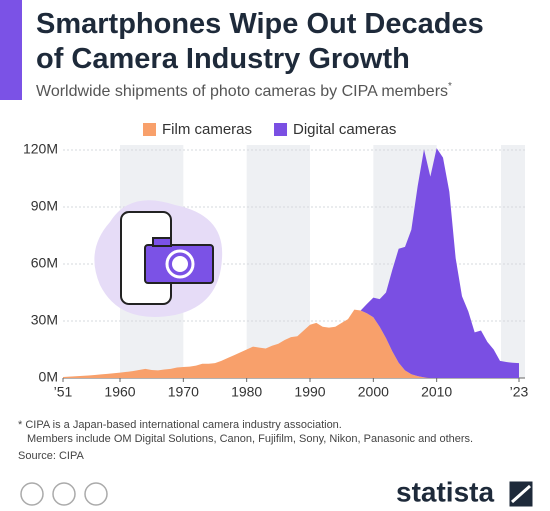  What do you see at coordinates (450, 86) in the screenshot?
I see `subtitle-mark: *` at bounding box center [450, 86].